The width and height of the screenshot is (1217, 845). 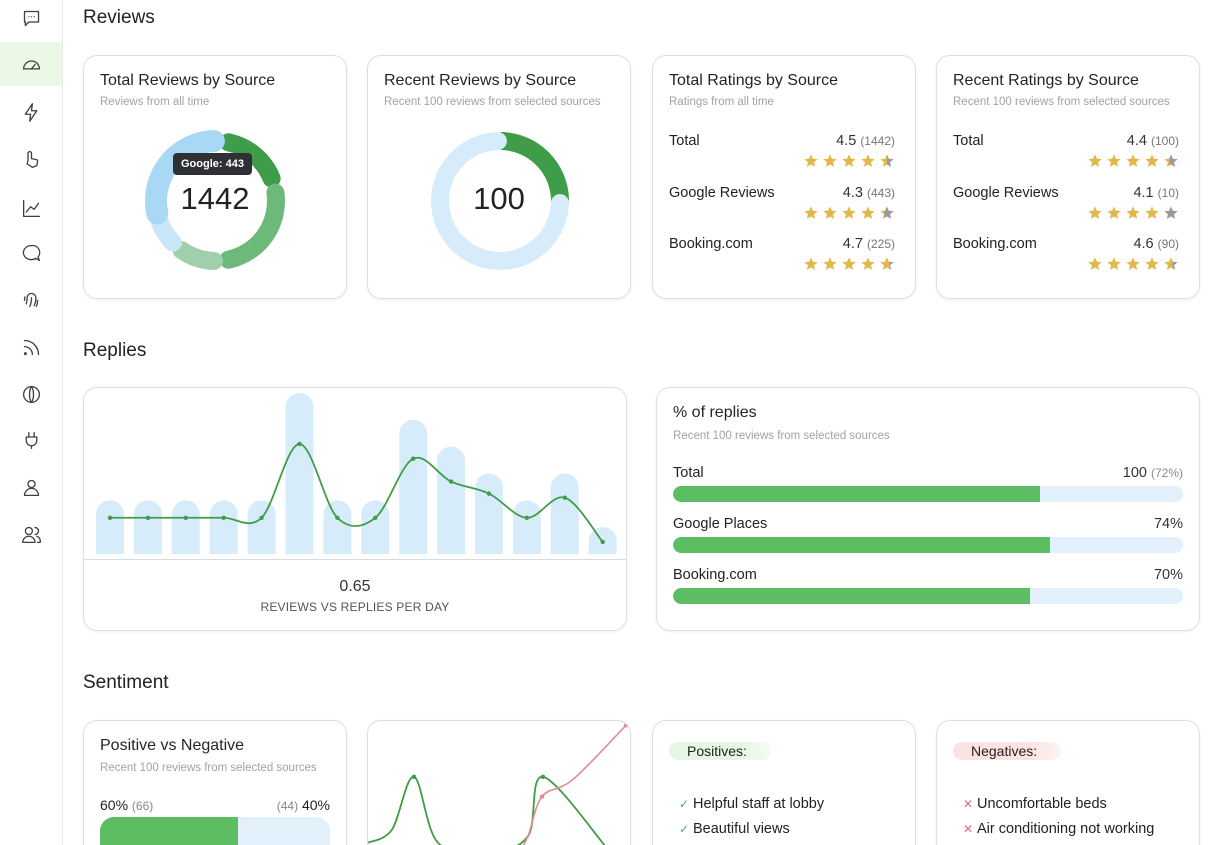 I want to click on card-title: Recent Ratings by Source, so click(x=1046, y=80).